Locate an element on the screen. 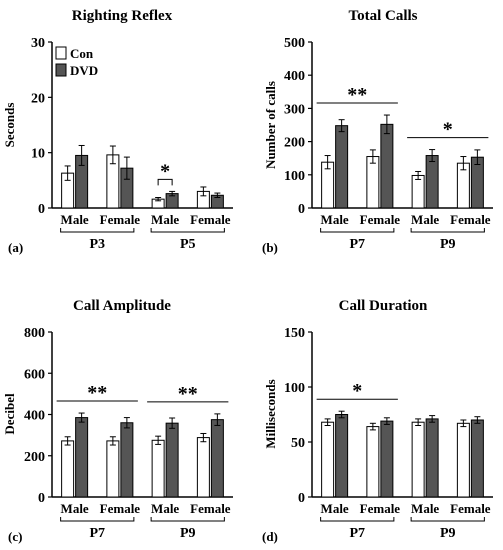 The height and width of the screenshot is (550, 503). y-tick-label: 600 is located at coordinates (34, 374).